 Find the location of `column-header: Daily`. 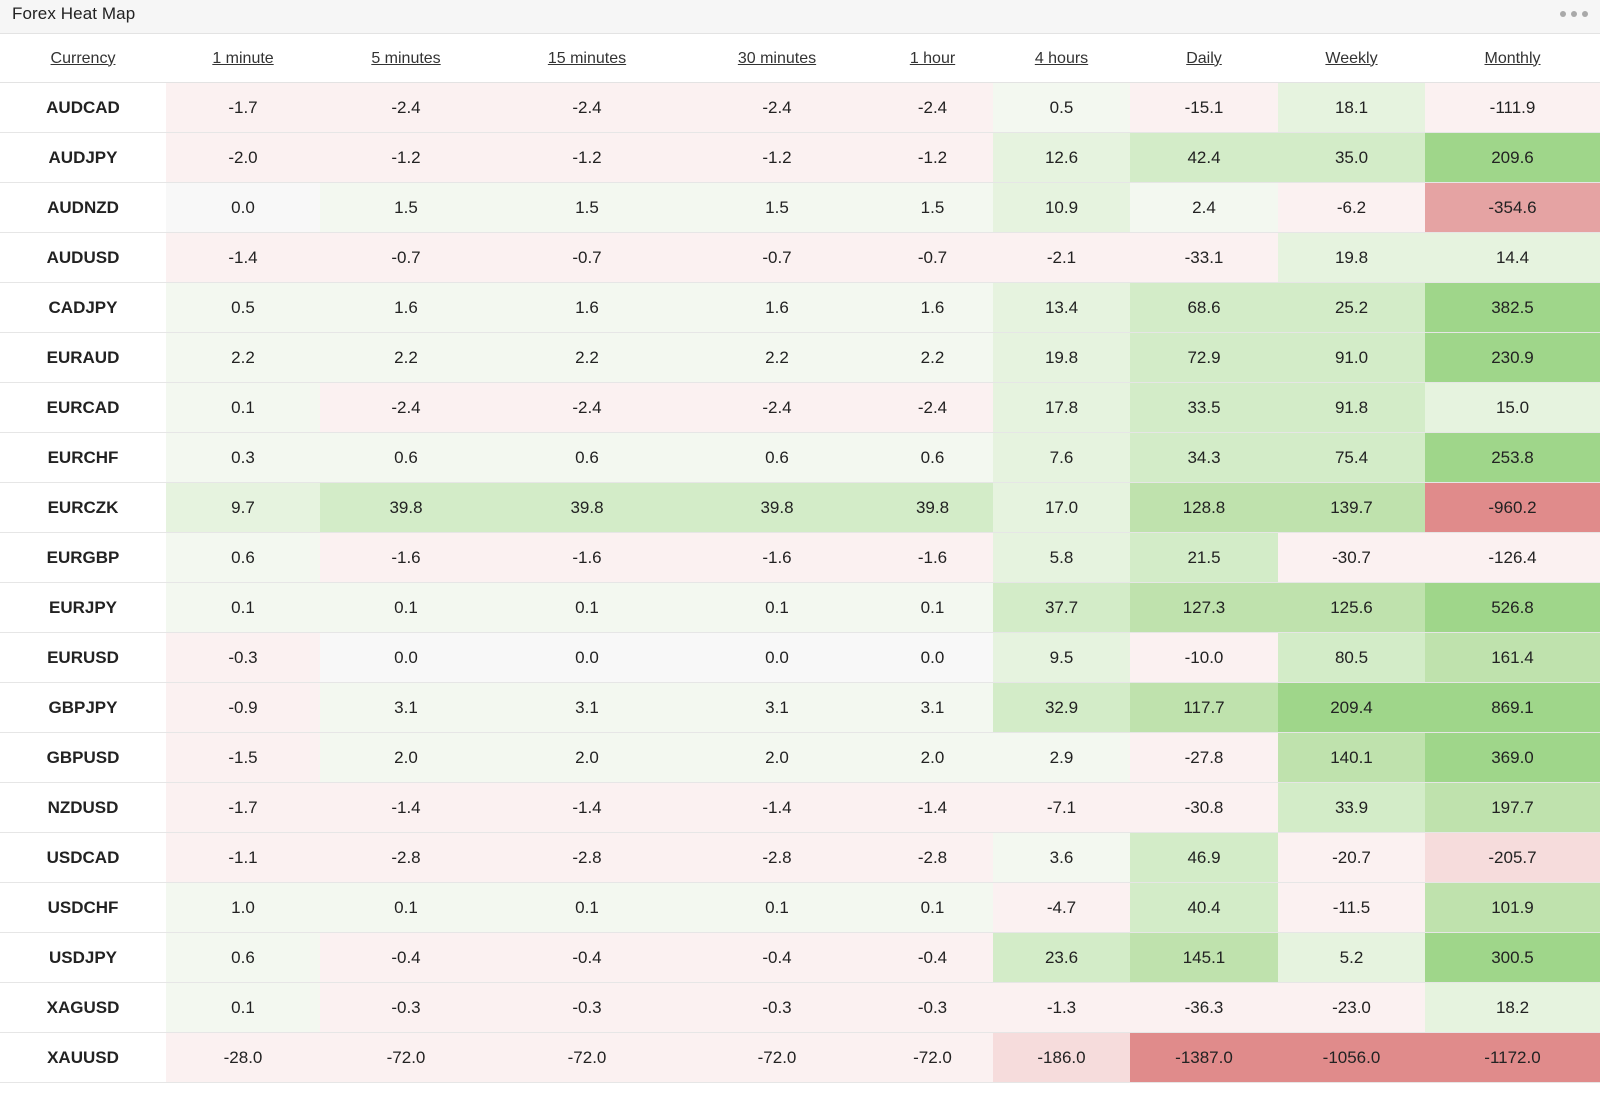

column-header: Daily is located at coordinates (1204, 59).